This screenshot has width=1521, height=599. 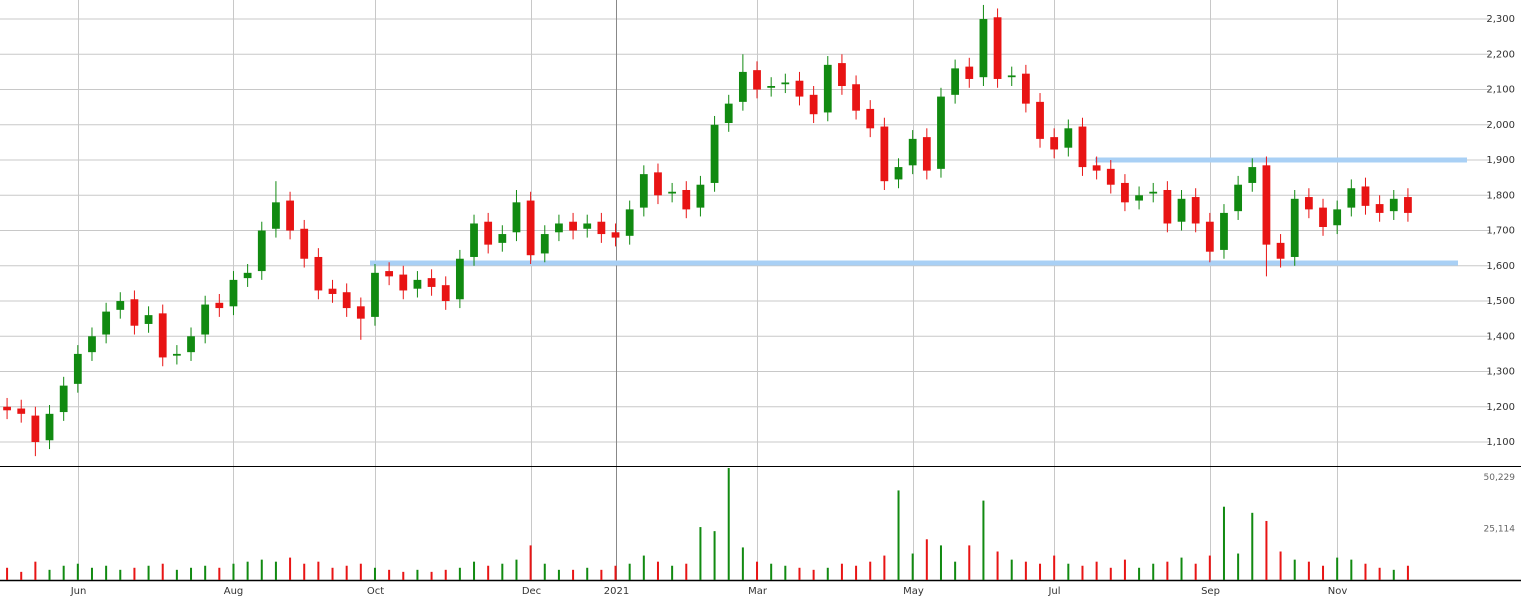 I want to click on x-tick-label: Nov, so click(x=1338, y=591).